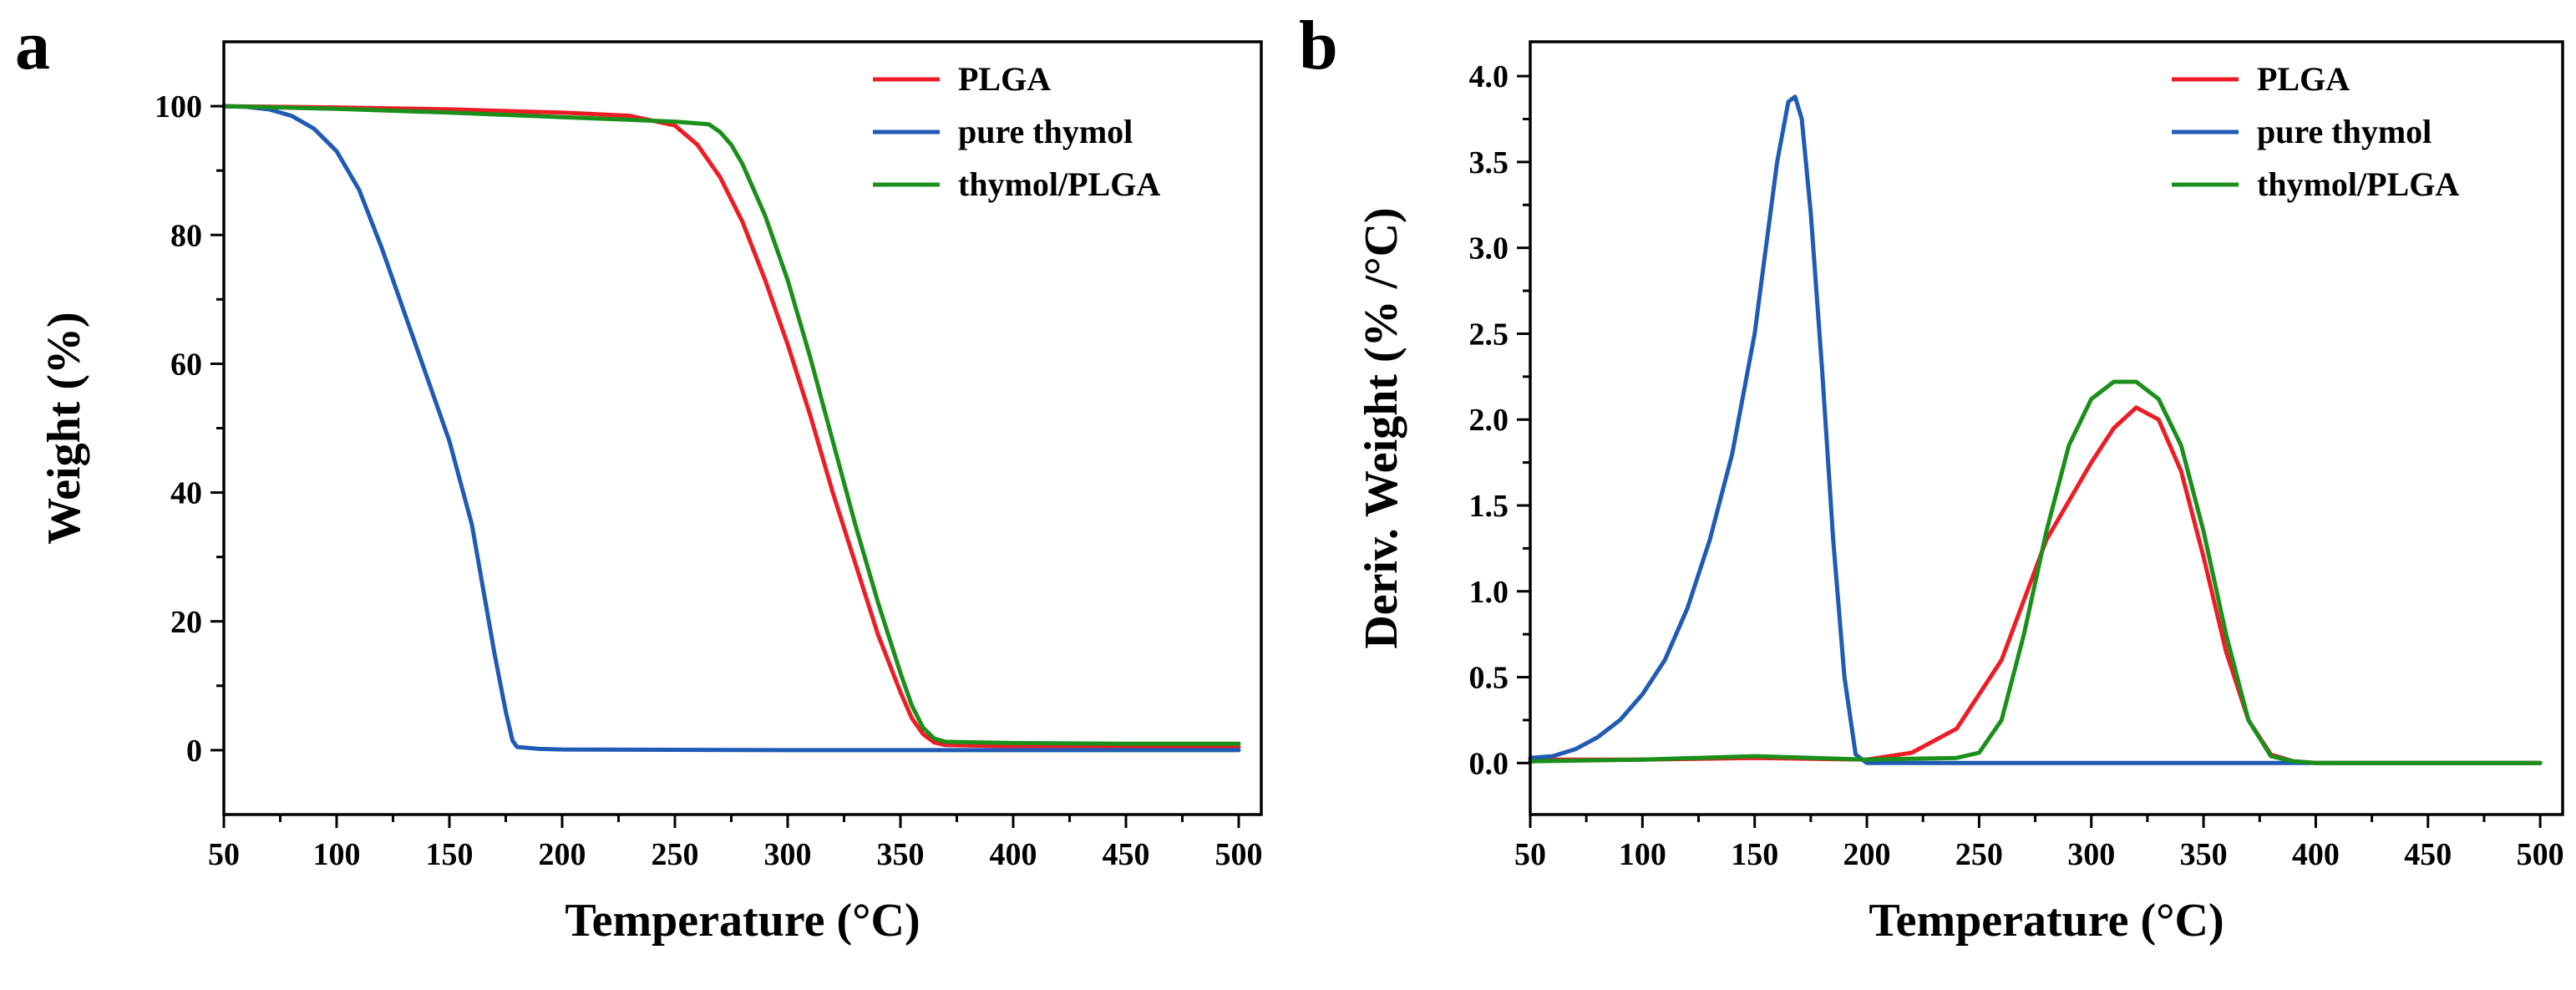 The width and height of the screenshot is (2576, 990). Describe the element at coordinates (1489, 421) in the screenshot. I see `y-tick-label: 2.0` at that location.